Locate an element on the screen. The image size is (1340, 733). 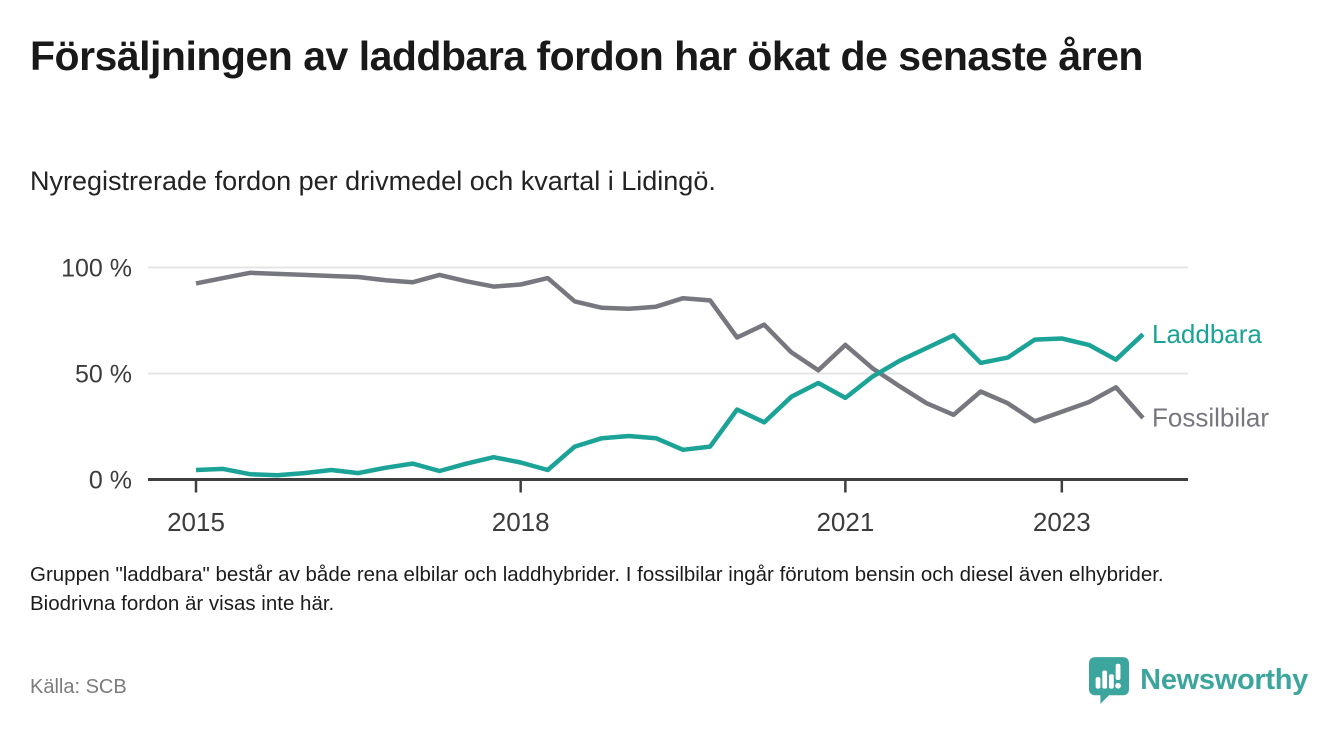
series-label-fossilbilar: Fossilbilar is located at coordinates (1210, 418).